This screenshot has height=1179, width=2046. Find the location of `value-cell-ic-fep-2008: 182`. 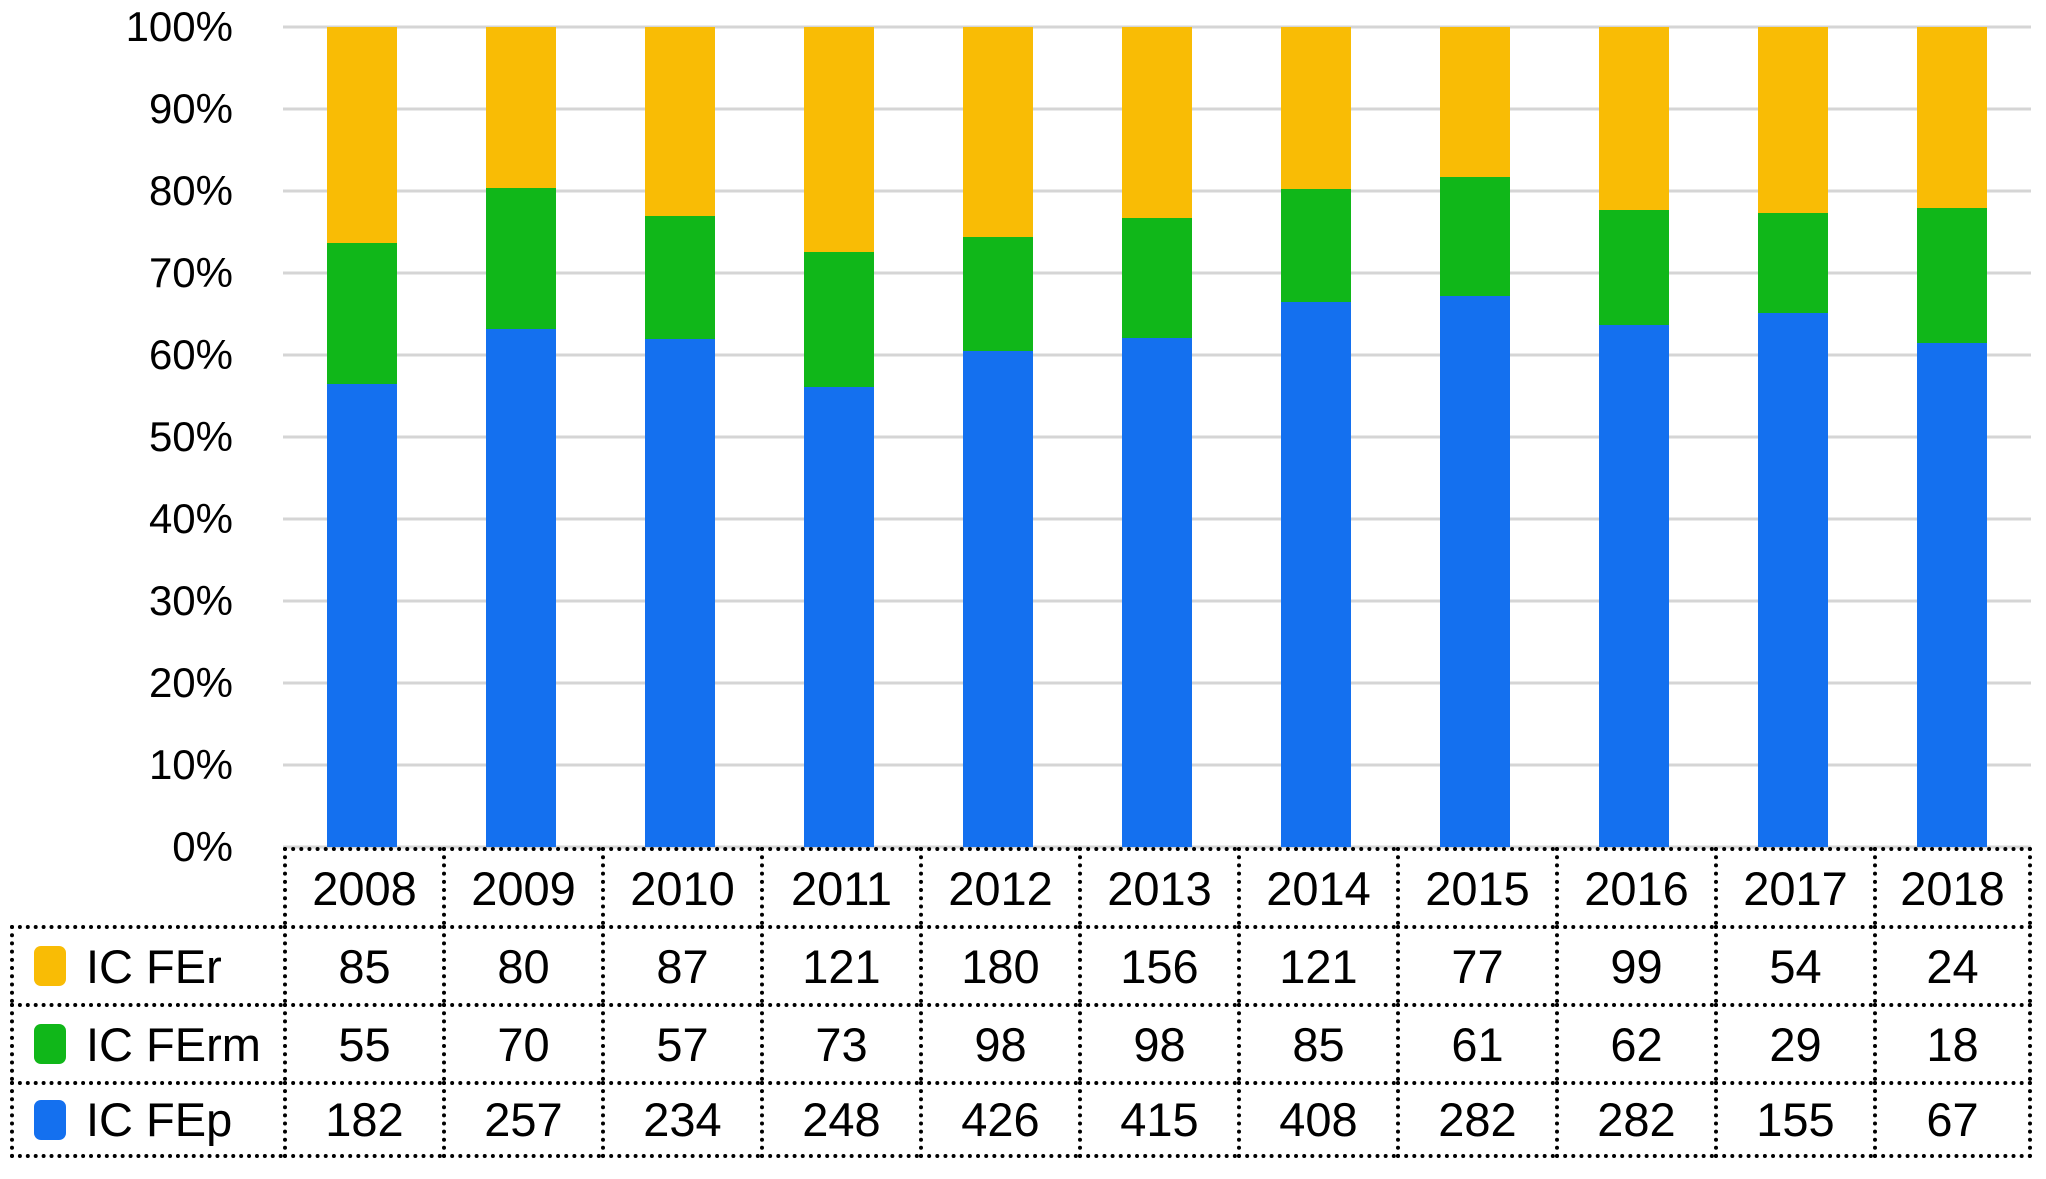

value-cell-ic-fep-2008: 182 is located at coordinates (362, 1119).